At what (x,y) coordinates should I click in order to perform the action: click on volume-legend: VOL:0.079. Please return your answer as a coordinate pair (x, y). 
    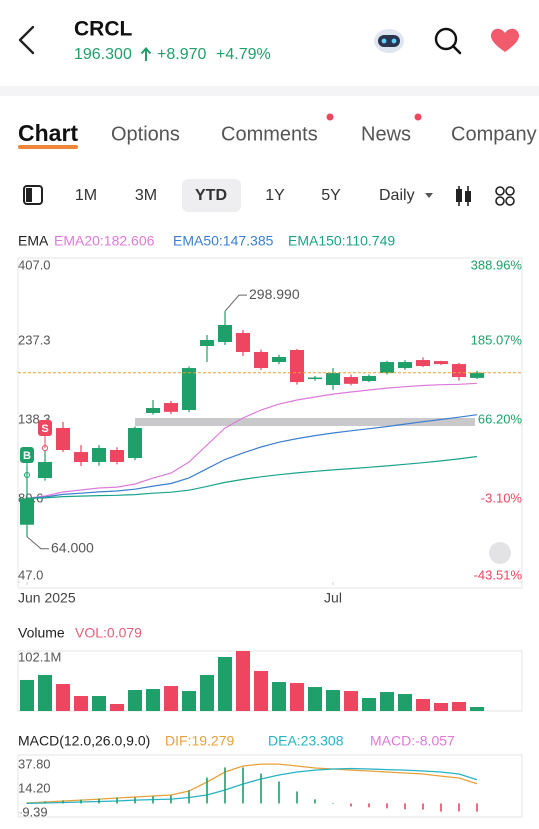
    Looking at the image, I should click on (108, 633).